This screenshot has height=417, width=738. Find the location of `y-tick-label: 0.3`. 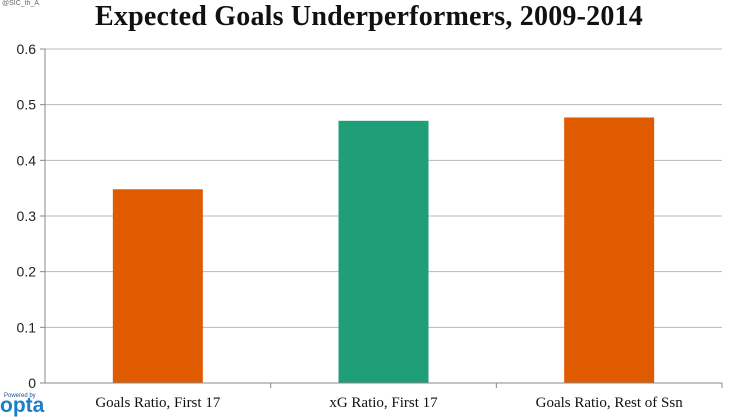

y-tick-label: 0.3 is located at coordinates (27, 216).